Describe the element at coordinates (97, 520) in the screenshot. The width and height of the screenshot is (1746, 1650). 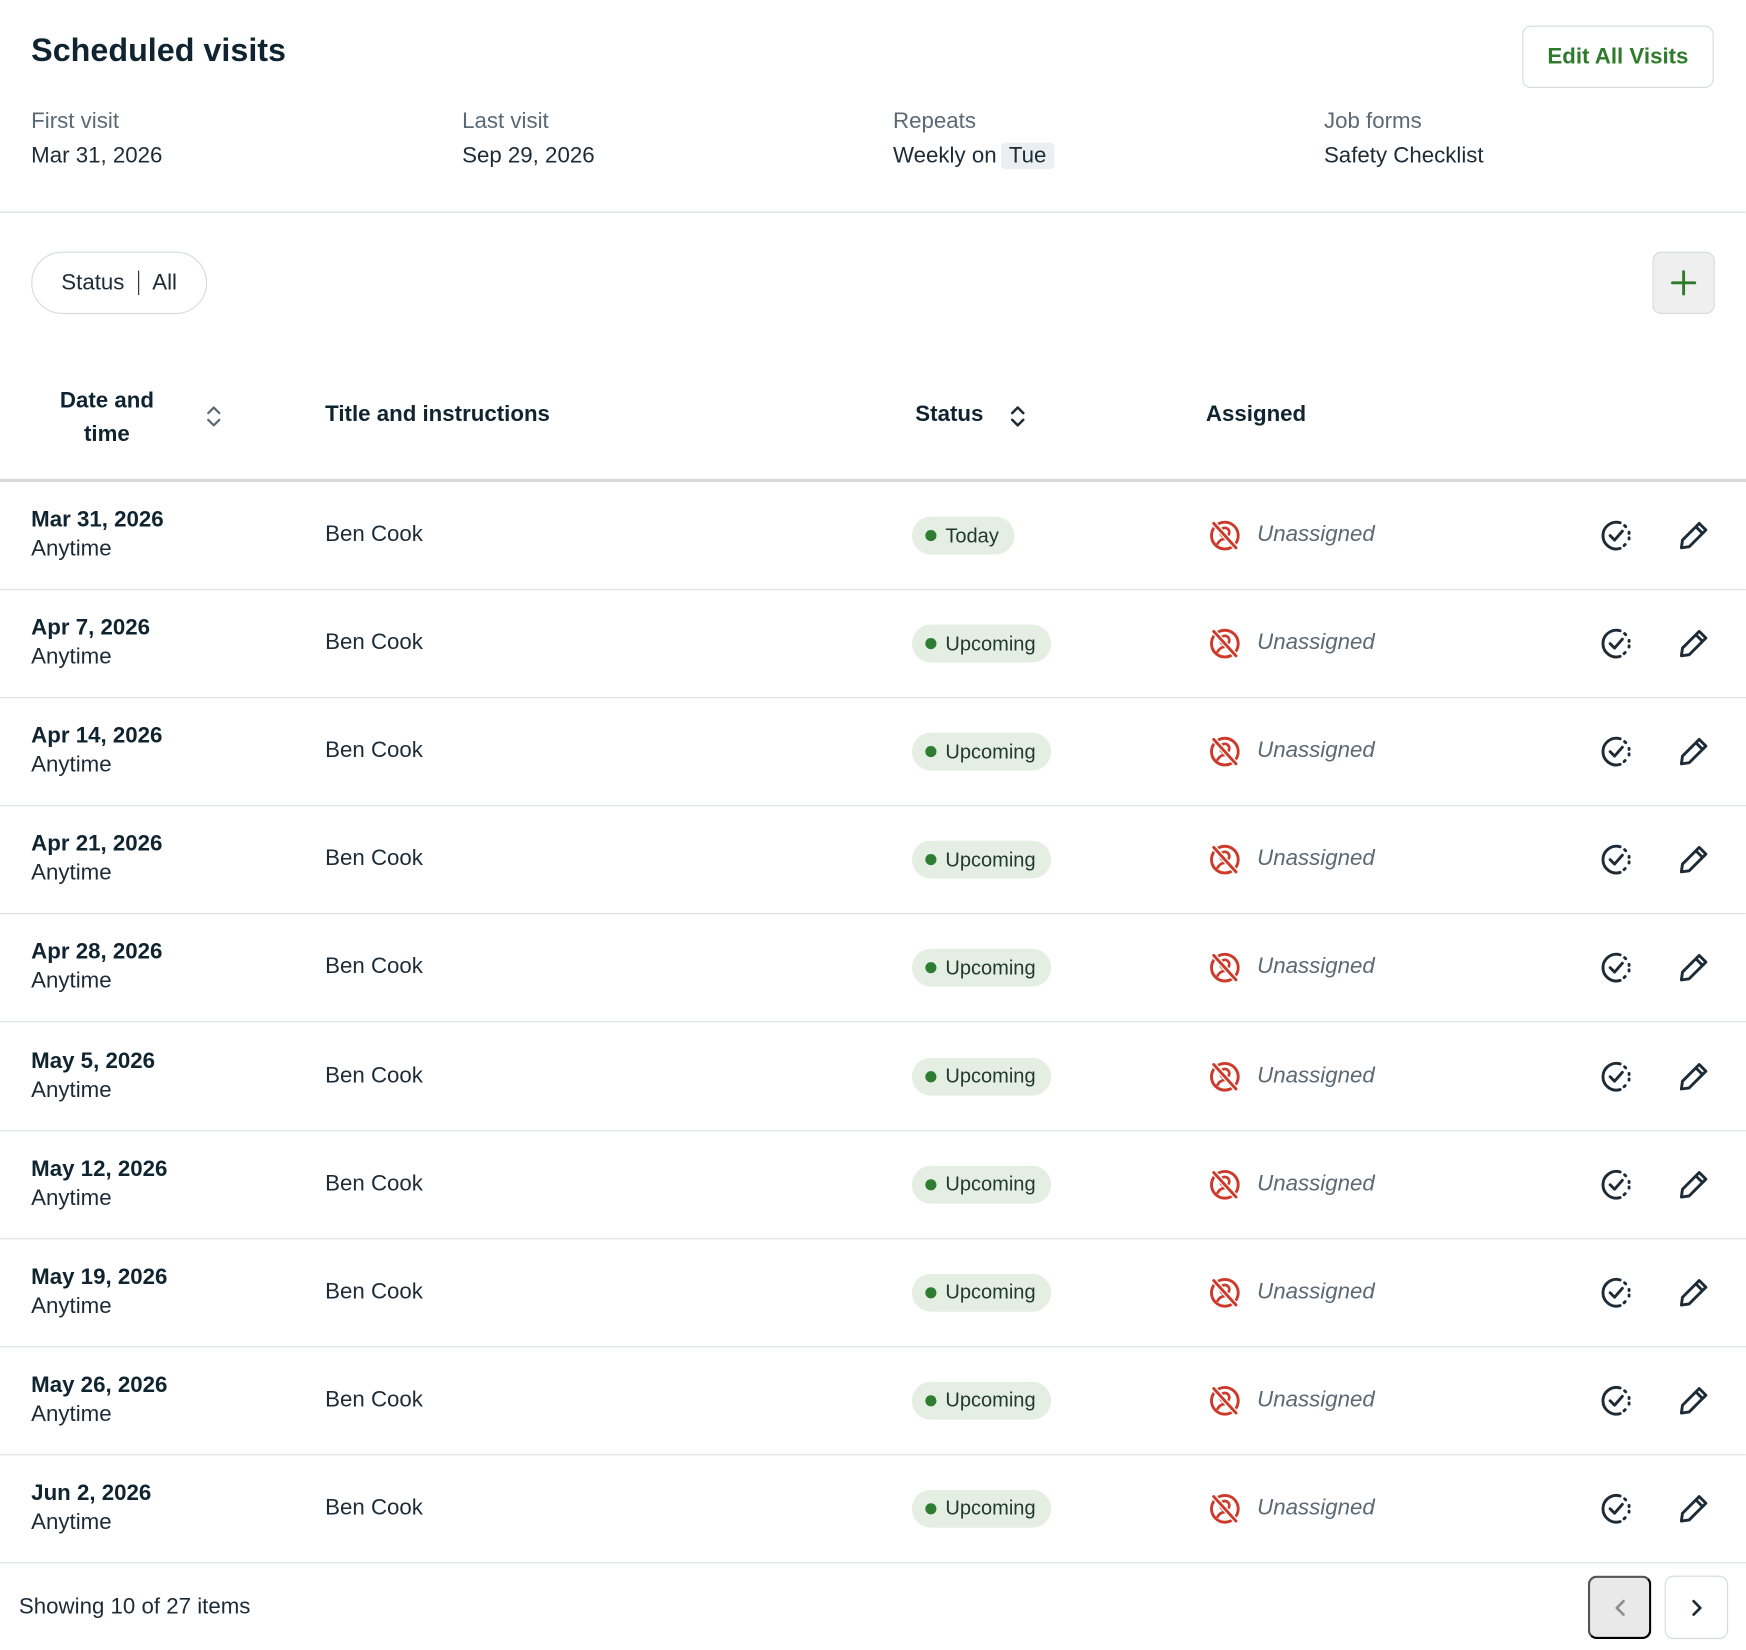
I see `visit-date: Mar 31, 2026` at that location.